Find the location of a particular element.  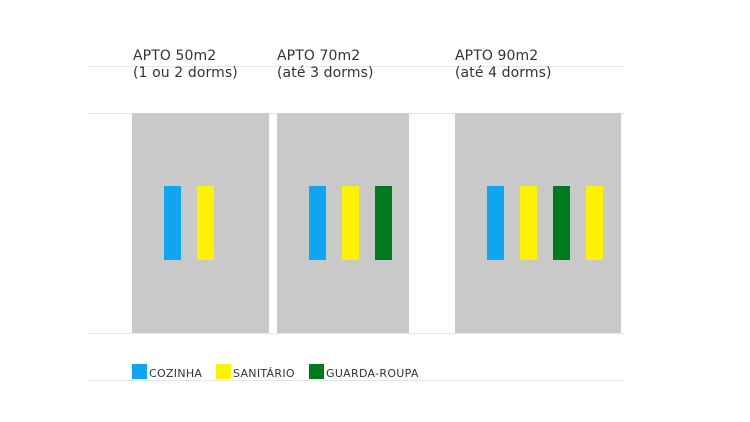

apartment-name: APTO 50m2 is located at coordinates (175, 56).